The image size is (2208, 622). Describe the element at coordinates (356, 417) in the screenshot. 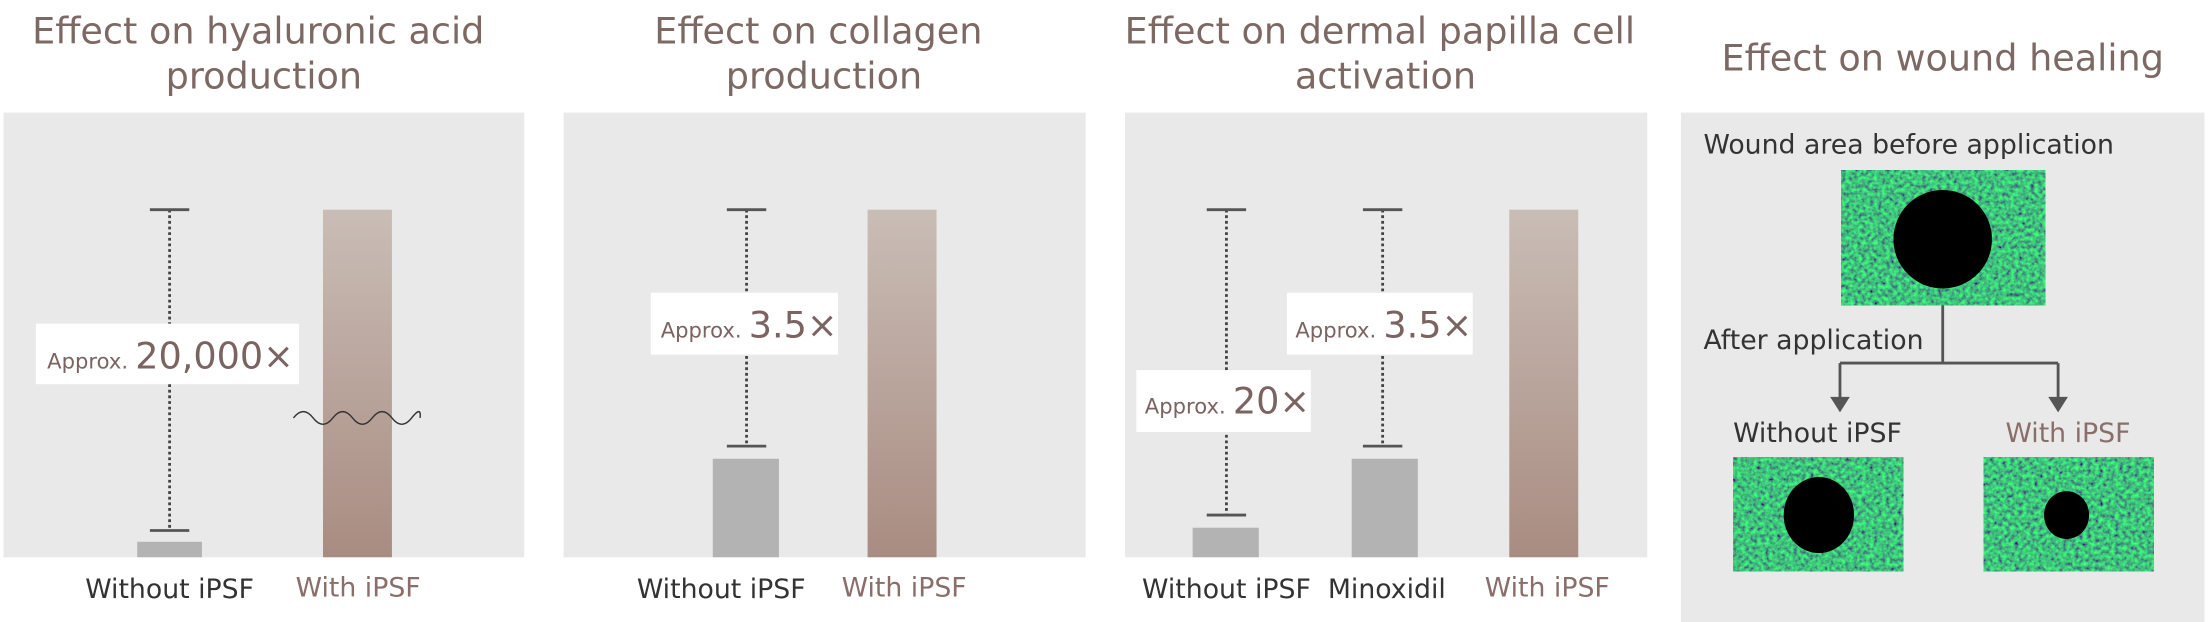

I see `break-mark` at that location.